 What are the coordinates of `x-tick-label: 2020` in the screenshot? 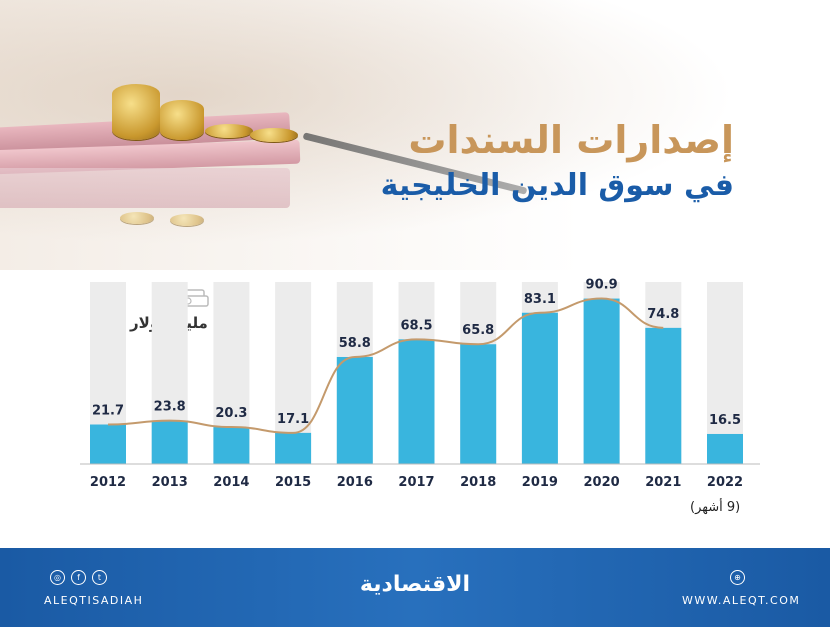 It's located at (602, 482).